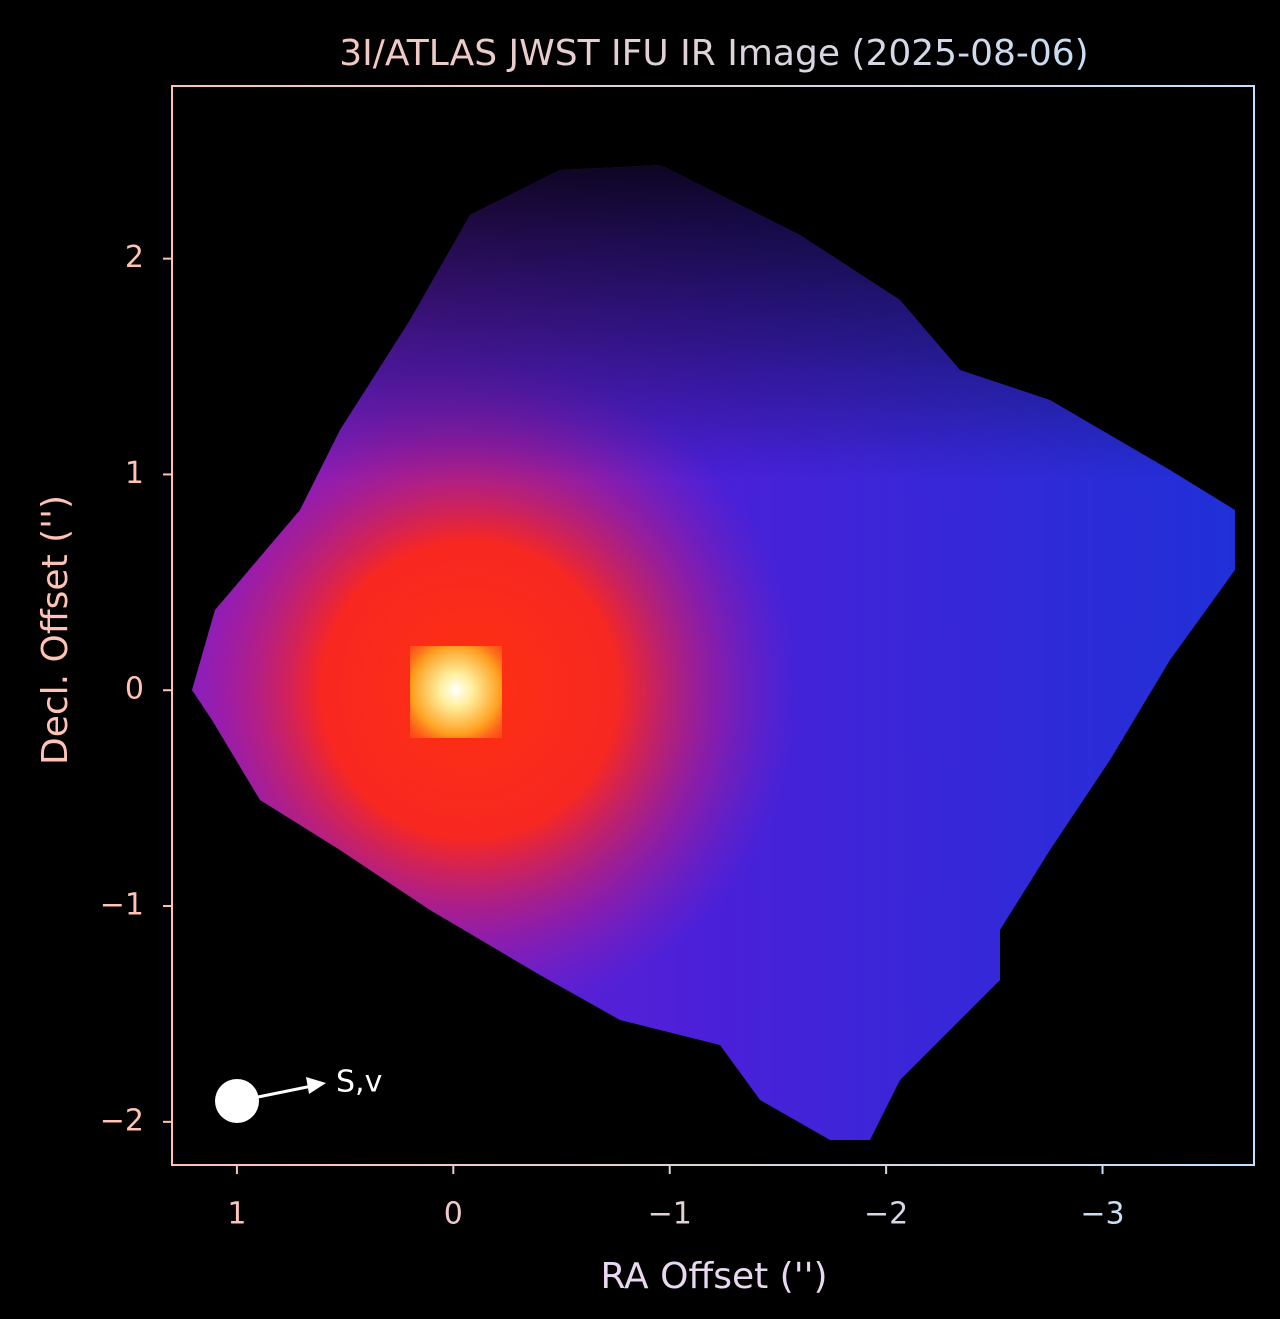 This screenshot has height=1319, width=1280. What do you see at coordinates (134, 257) in the screenshot?
I see `y-tick-label: 2` at bounding box center [134, 257].